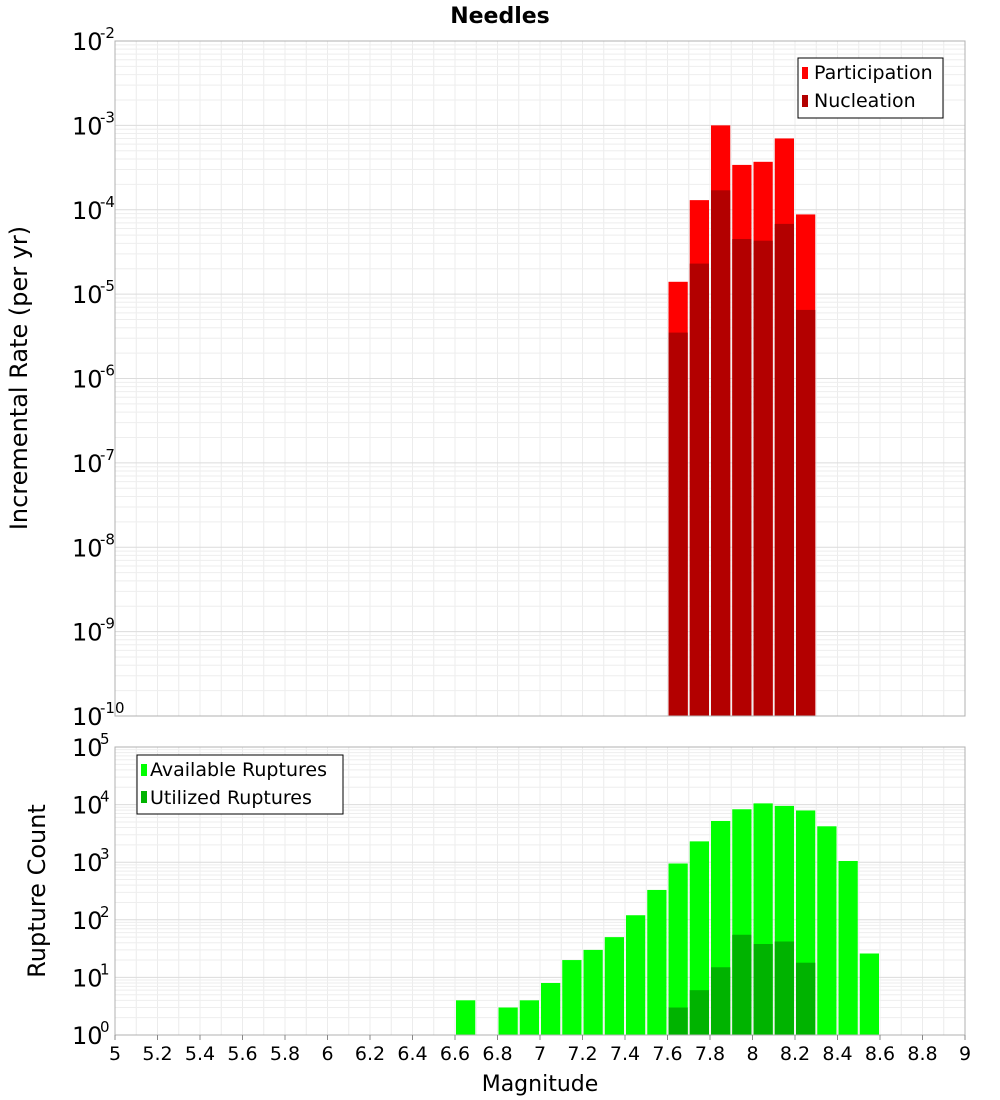  I want to click on bottom-y-tick-exponent: 4, so click(105, 797).